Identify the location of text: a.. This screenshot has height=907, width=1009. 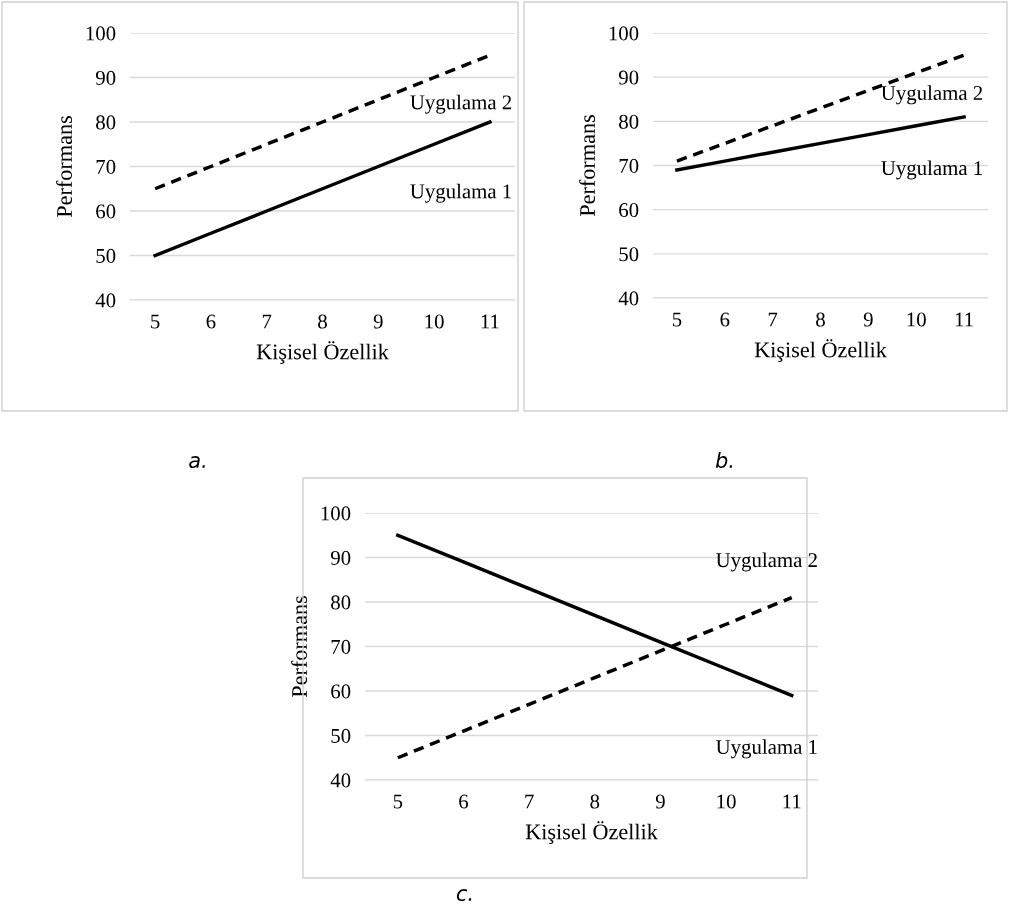
(197, 462).